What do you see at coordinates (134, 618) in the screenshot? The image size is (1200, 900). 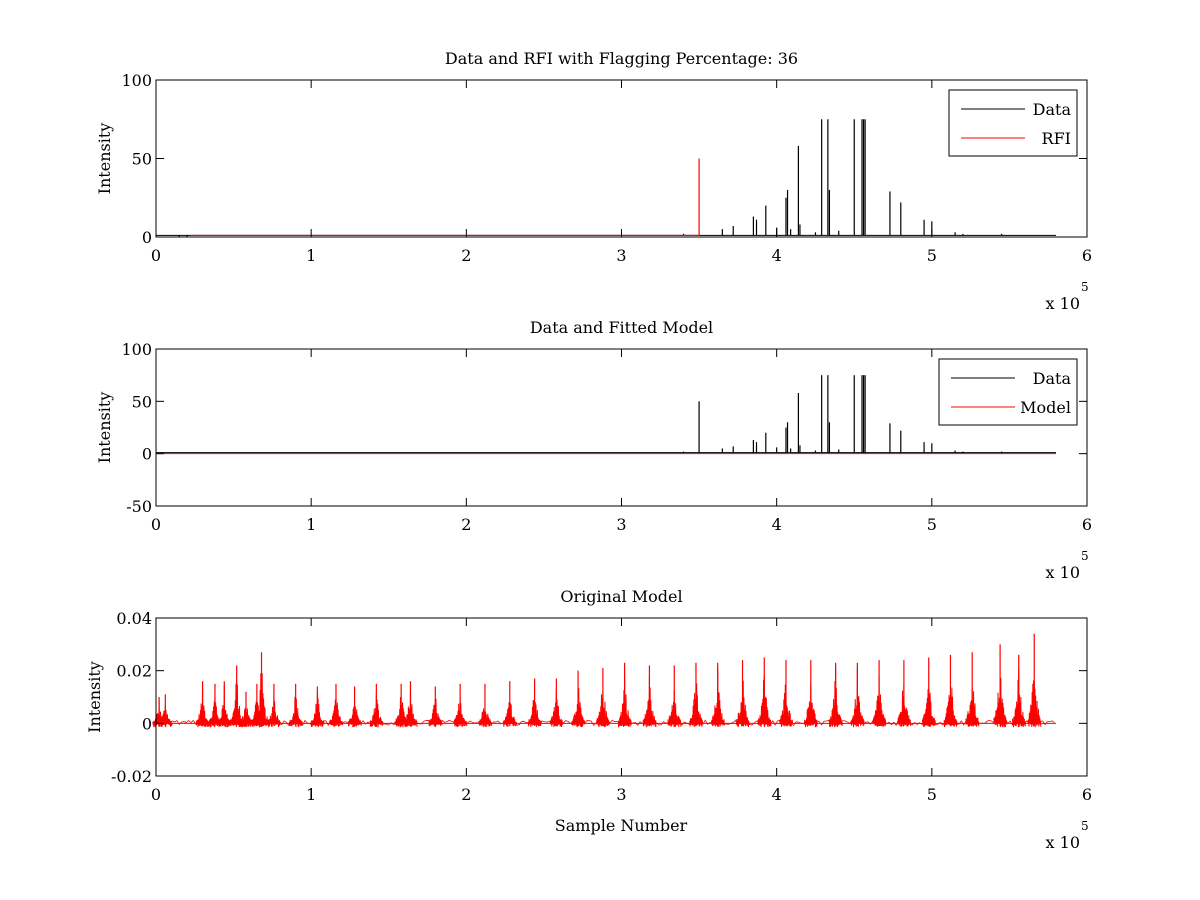 I see `y-tick-label: 0.04` at bounding box center [134, 618].